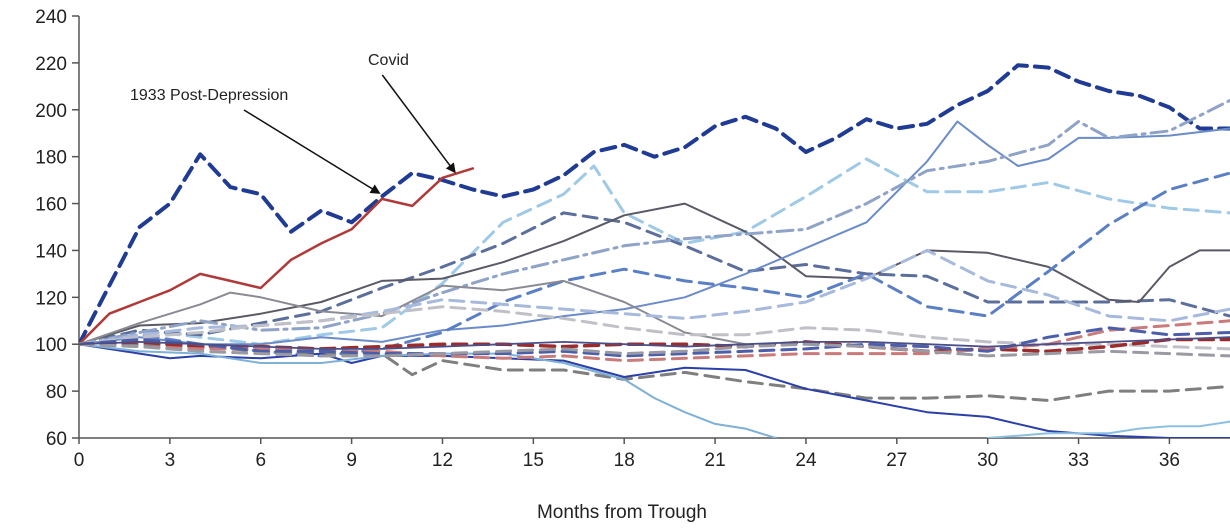  Describe the element at coordinates (51, 158) in the screenshot. I see `y-tick-label: 180` at that location.